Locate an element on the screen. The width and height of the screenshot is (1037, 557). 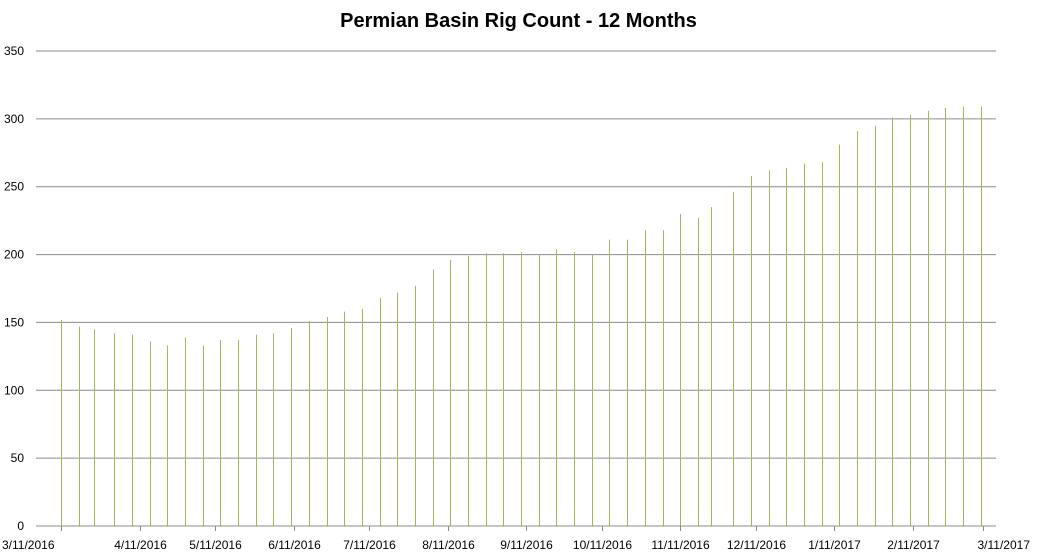
chart-title: Permian Basin Rig Count - 12 Months is located at coordinates (518, 21).